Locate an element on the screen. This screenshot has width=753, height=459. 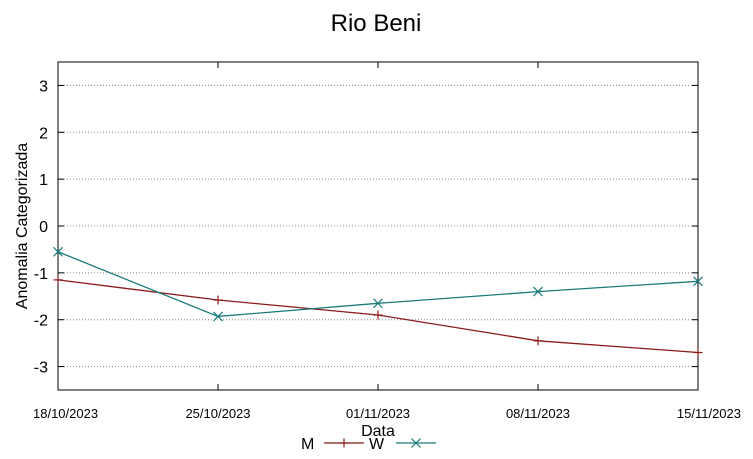
x-tick-label: 08/11/2023 is located at coordinates (538, 413).